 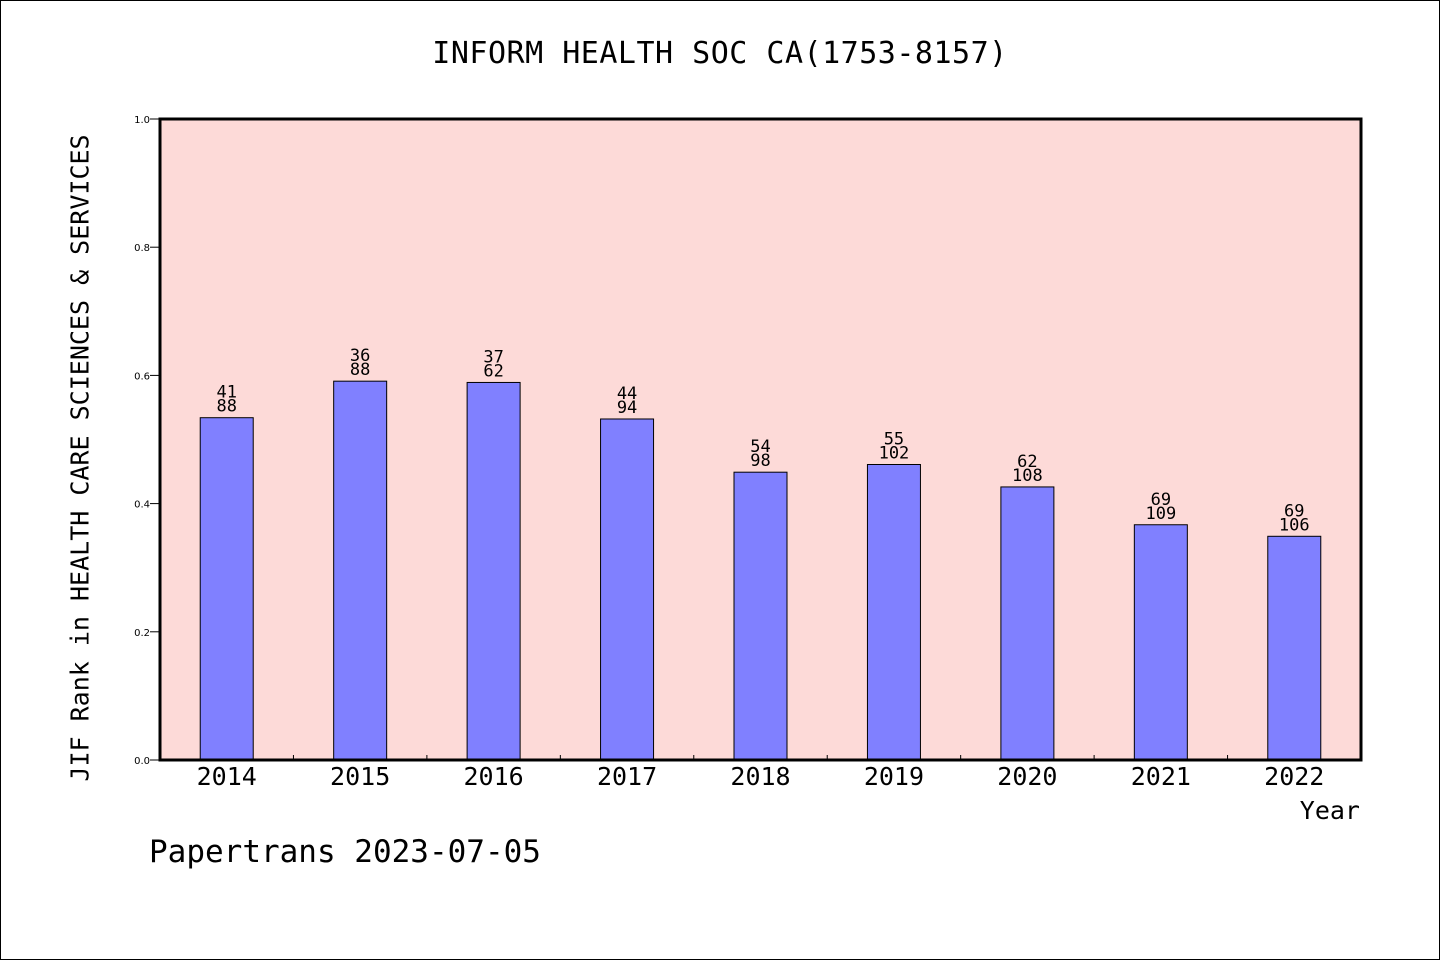 What do you see at coordinates (142, 376) in the screenshot?
I see `y-tick-label: 0.6` at bounding box center [142, 376].